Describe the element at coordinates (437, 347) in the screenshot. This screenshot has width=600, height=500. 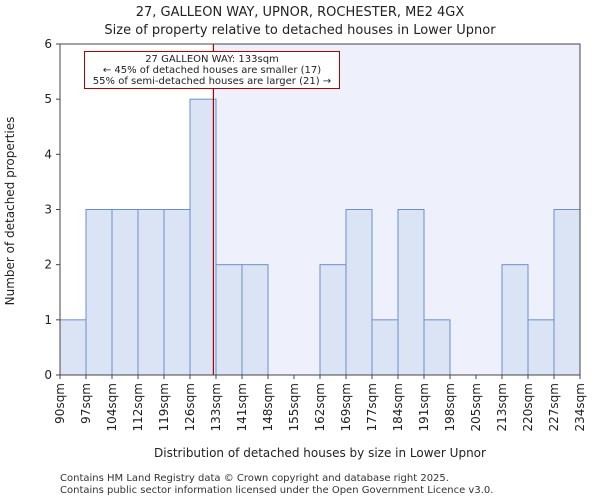
I see `bar-191sqm` at that location.